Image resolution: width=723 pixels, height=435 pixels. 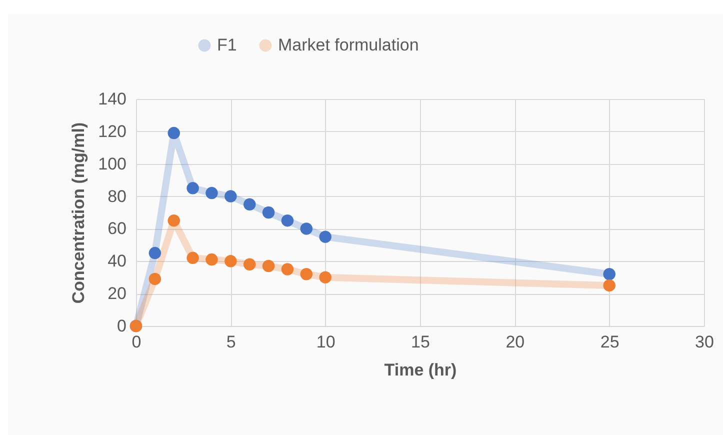 What do you see at coordinates (112, 164) in the screenshot?
I see `y-tick-label: 100` at bounding box center [112, 164].